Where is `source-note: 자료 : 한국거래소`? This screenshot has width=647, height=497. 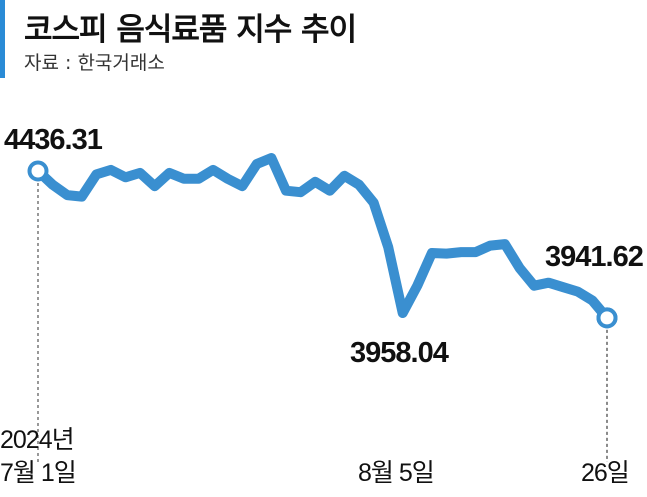 source-note: 자료 : 한국거래소 is located at coordinates (94, 63).